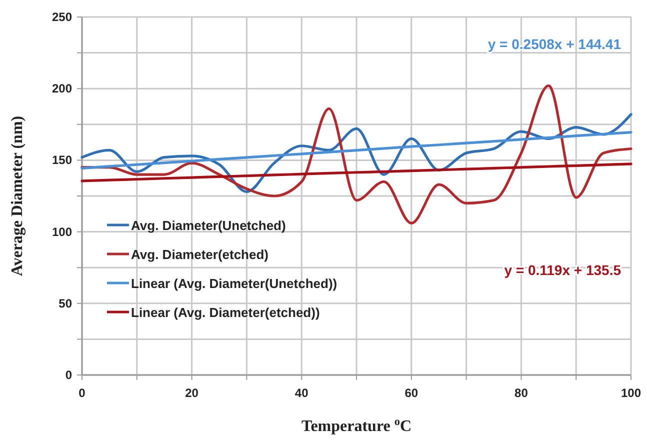 This screenshot has width=647, height=443. Describe the element at coordinates (631, 393) in the screenshot. I see `x-tick-label: 100` at that location.